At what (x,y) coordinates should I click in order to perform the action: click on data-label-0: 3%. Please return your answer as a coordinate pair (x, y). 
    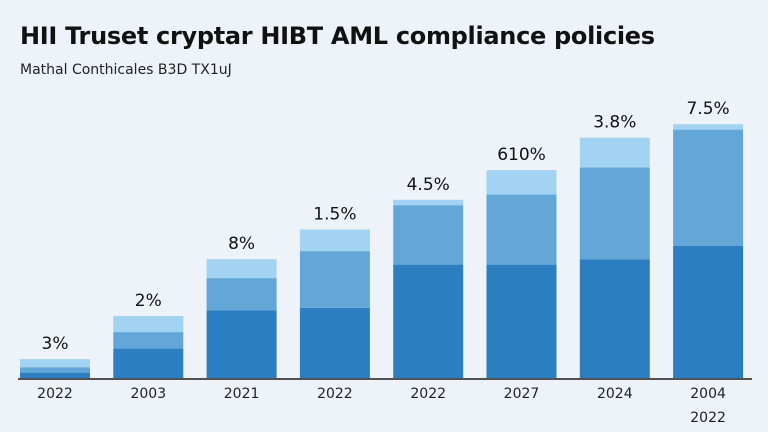
    Looking at the image, I should click on (55, 344).